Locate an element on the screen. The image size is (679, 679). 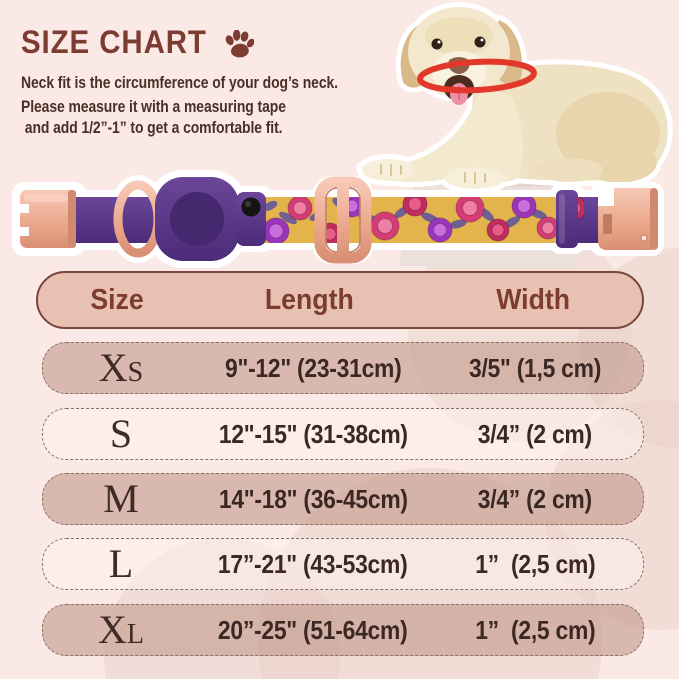
table-header-row: Size Length Width is located at coordinates (340, 300).